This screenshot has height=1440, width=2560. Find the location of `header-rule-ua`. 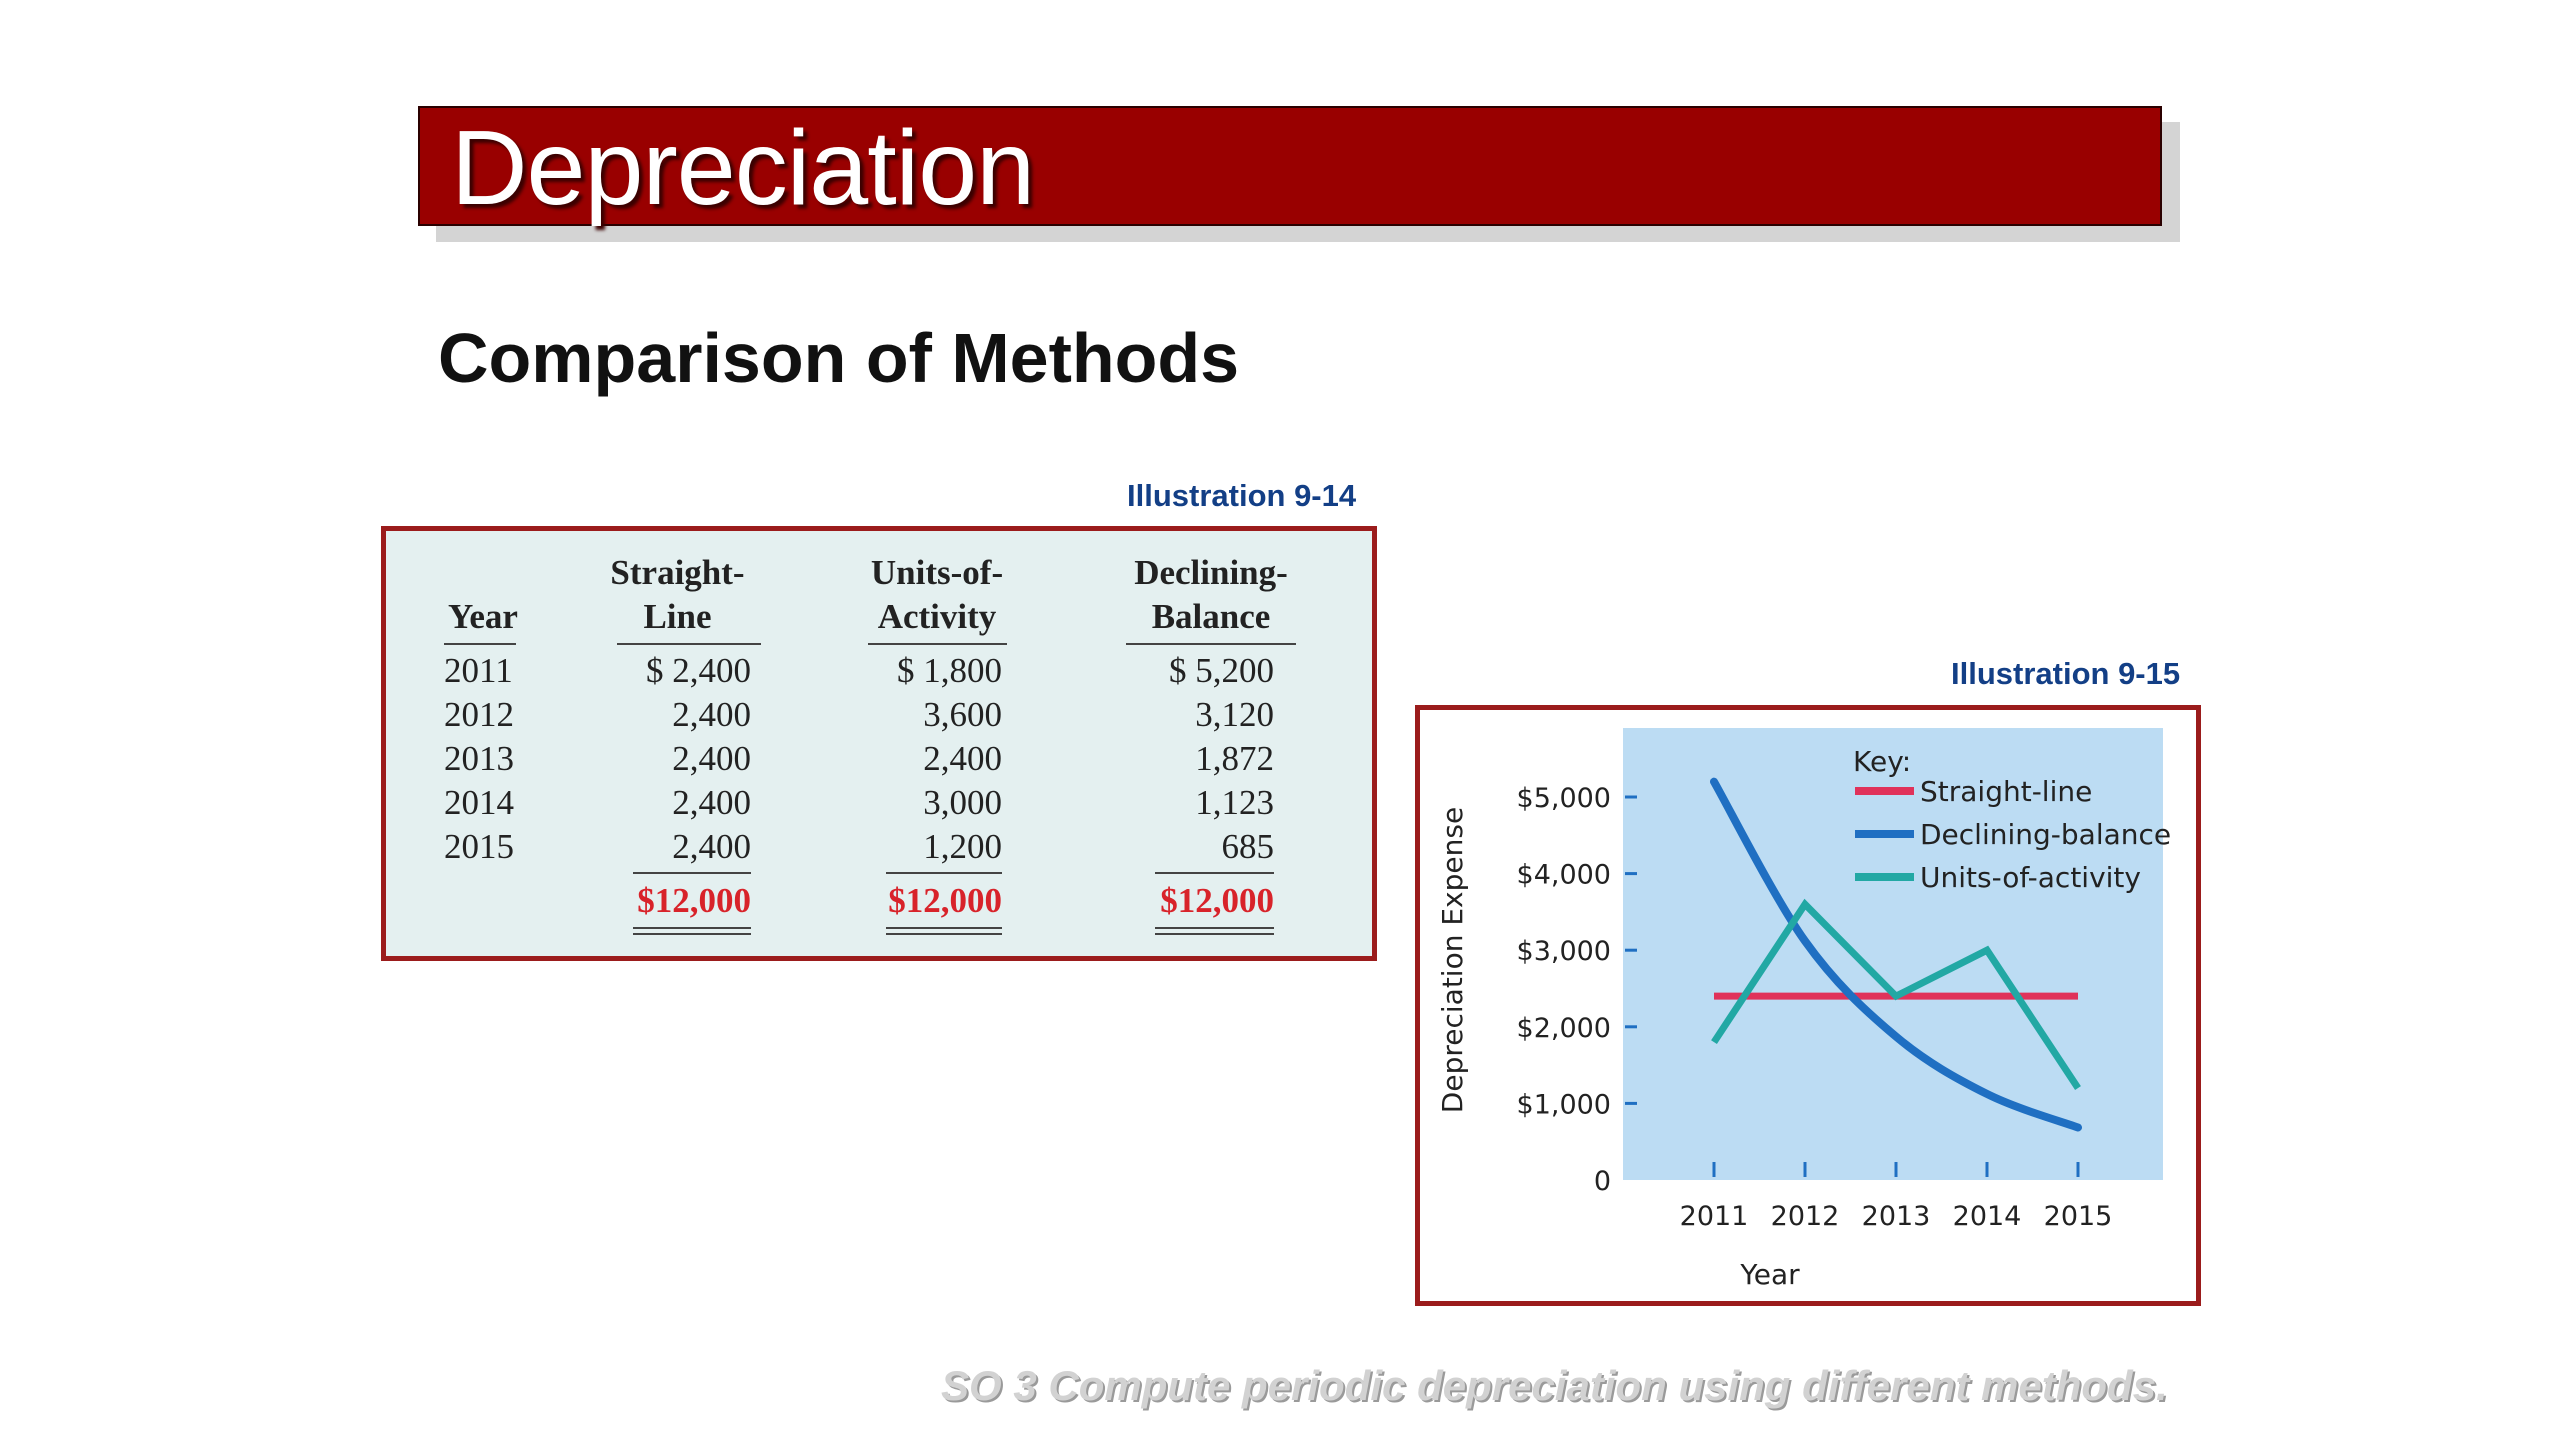

header-rule-ua is located at coordinates (937, 644).